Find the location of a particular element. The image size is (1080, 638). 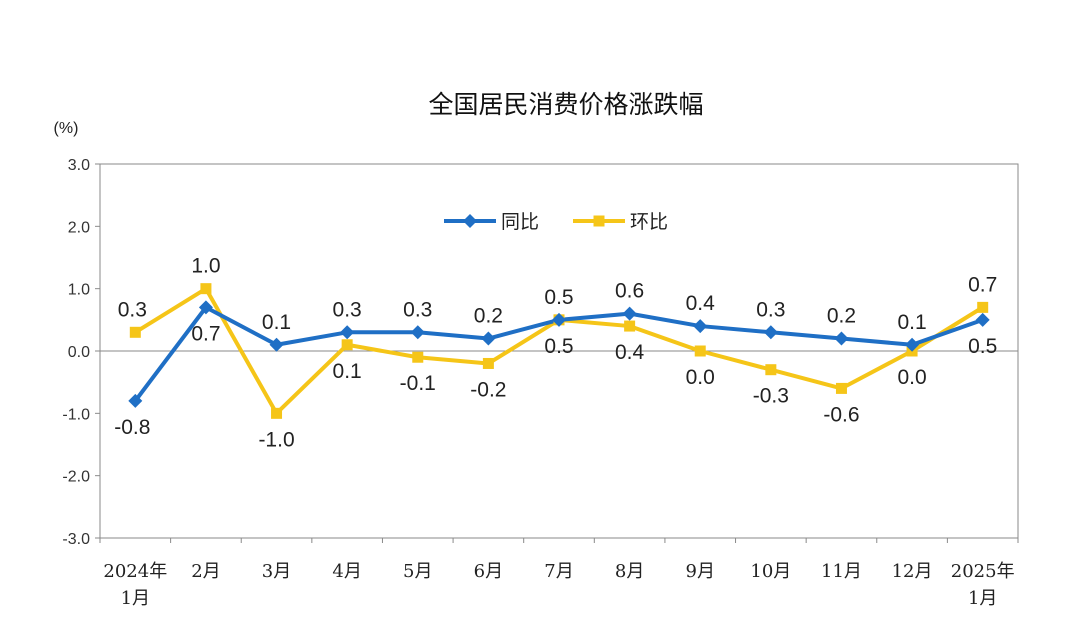

huanbi-data-label: 1.0 is located at coordinates (205, 266).